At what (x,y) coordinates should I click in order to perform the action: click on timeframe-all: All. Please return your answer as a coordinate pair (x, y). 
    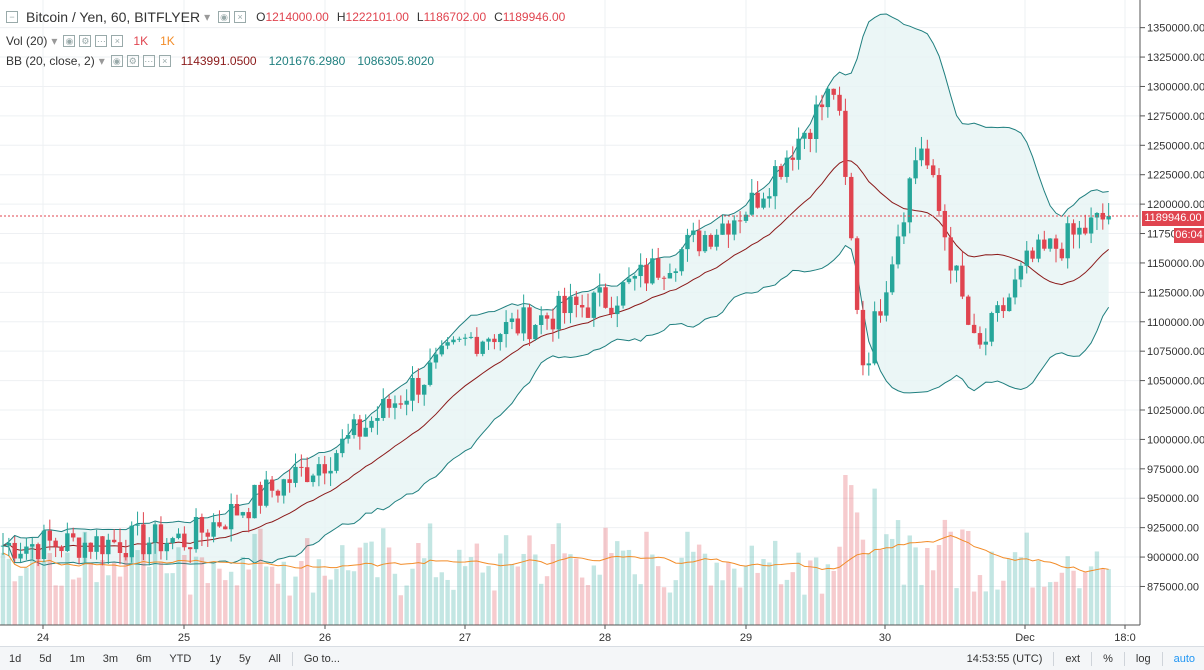
    Looking at the image, I should click on (274, 658).